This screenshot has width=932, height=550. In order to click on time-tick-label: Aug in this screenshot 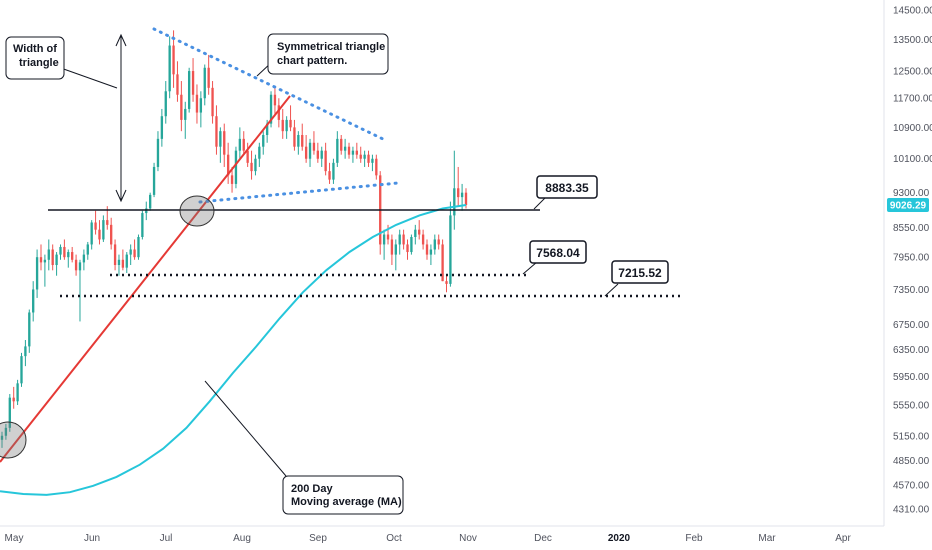, I will do `click(242, 538)`.